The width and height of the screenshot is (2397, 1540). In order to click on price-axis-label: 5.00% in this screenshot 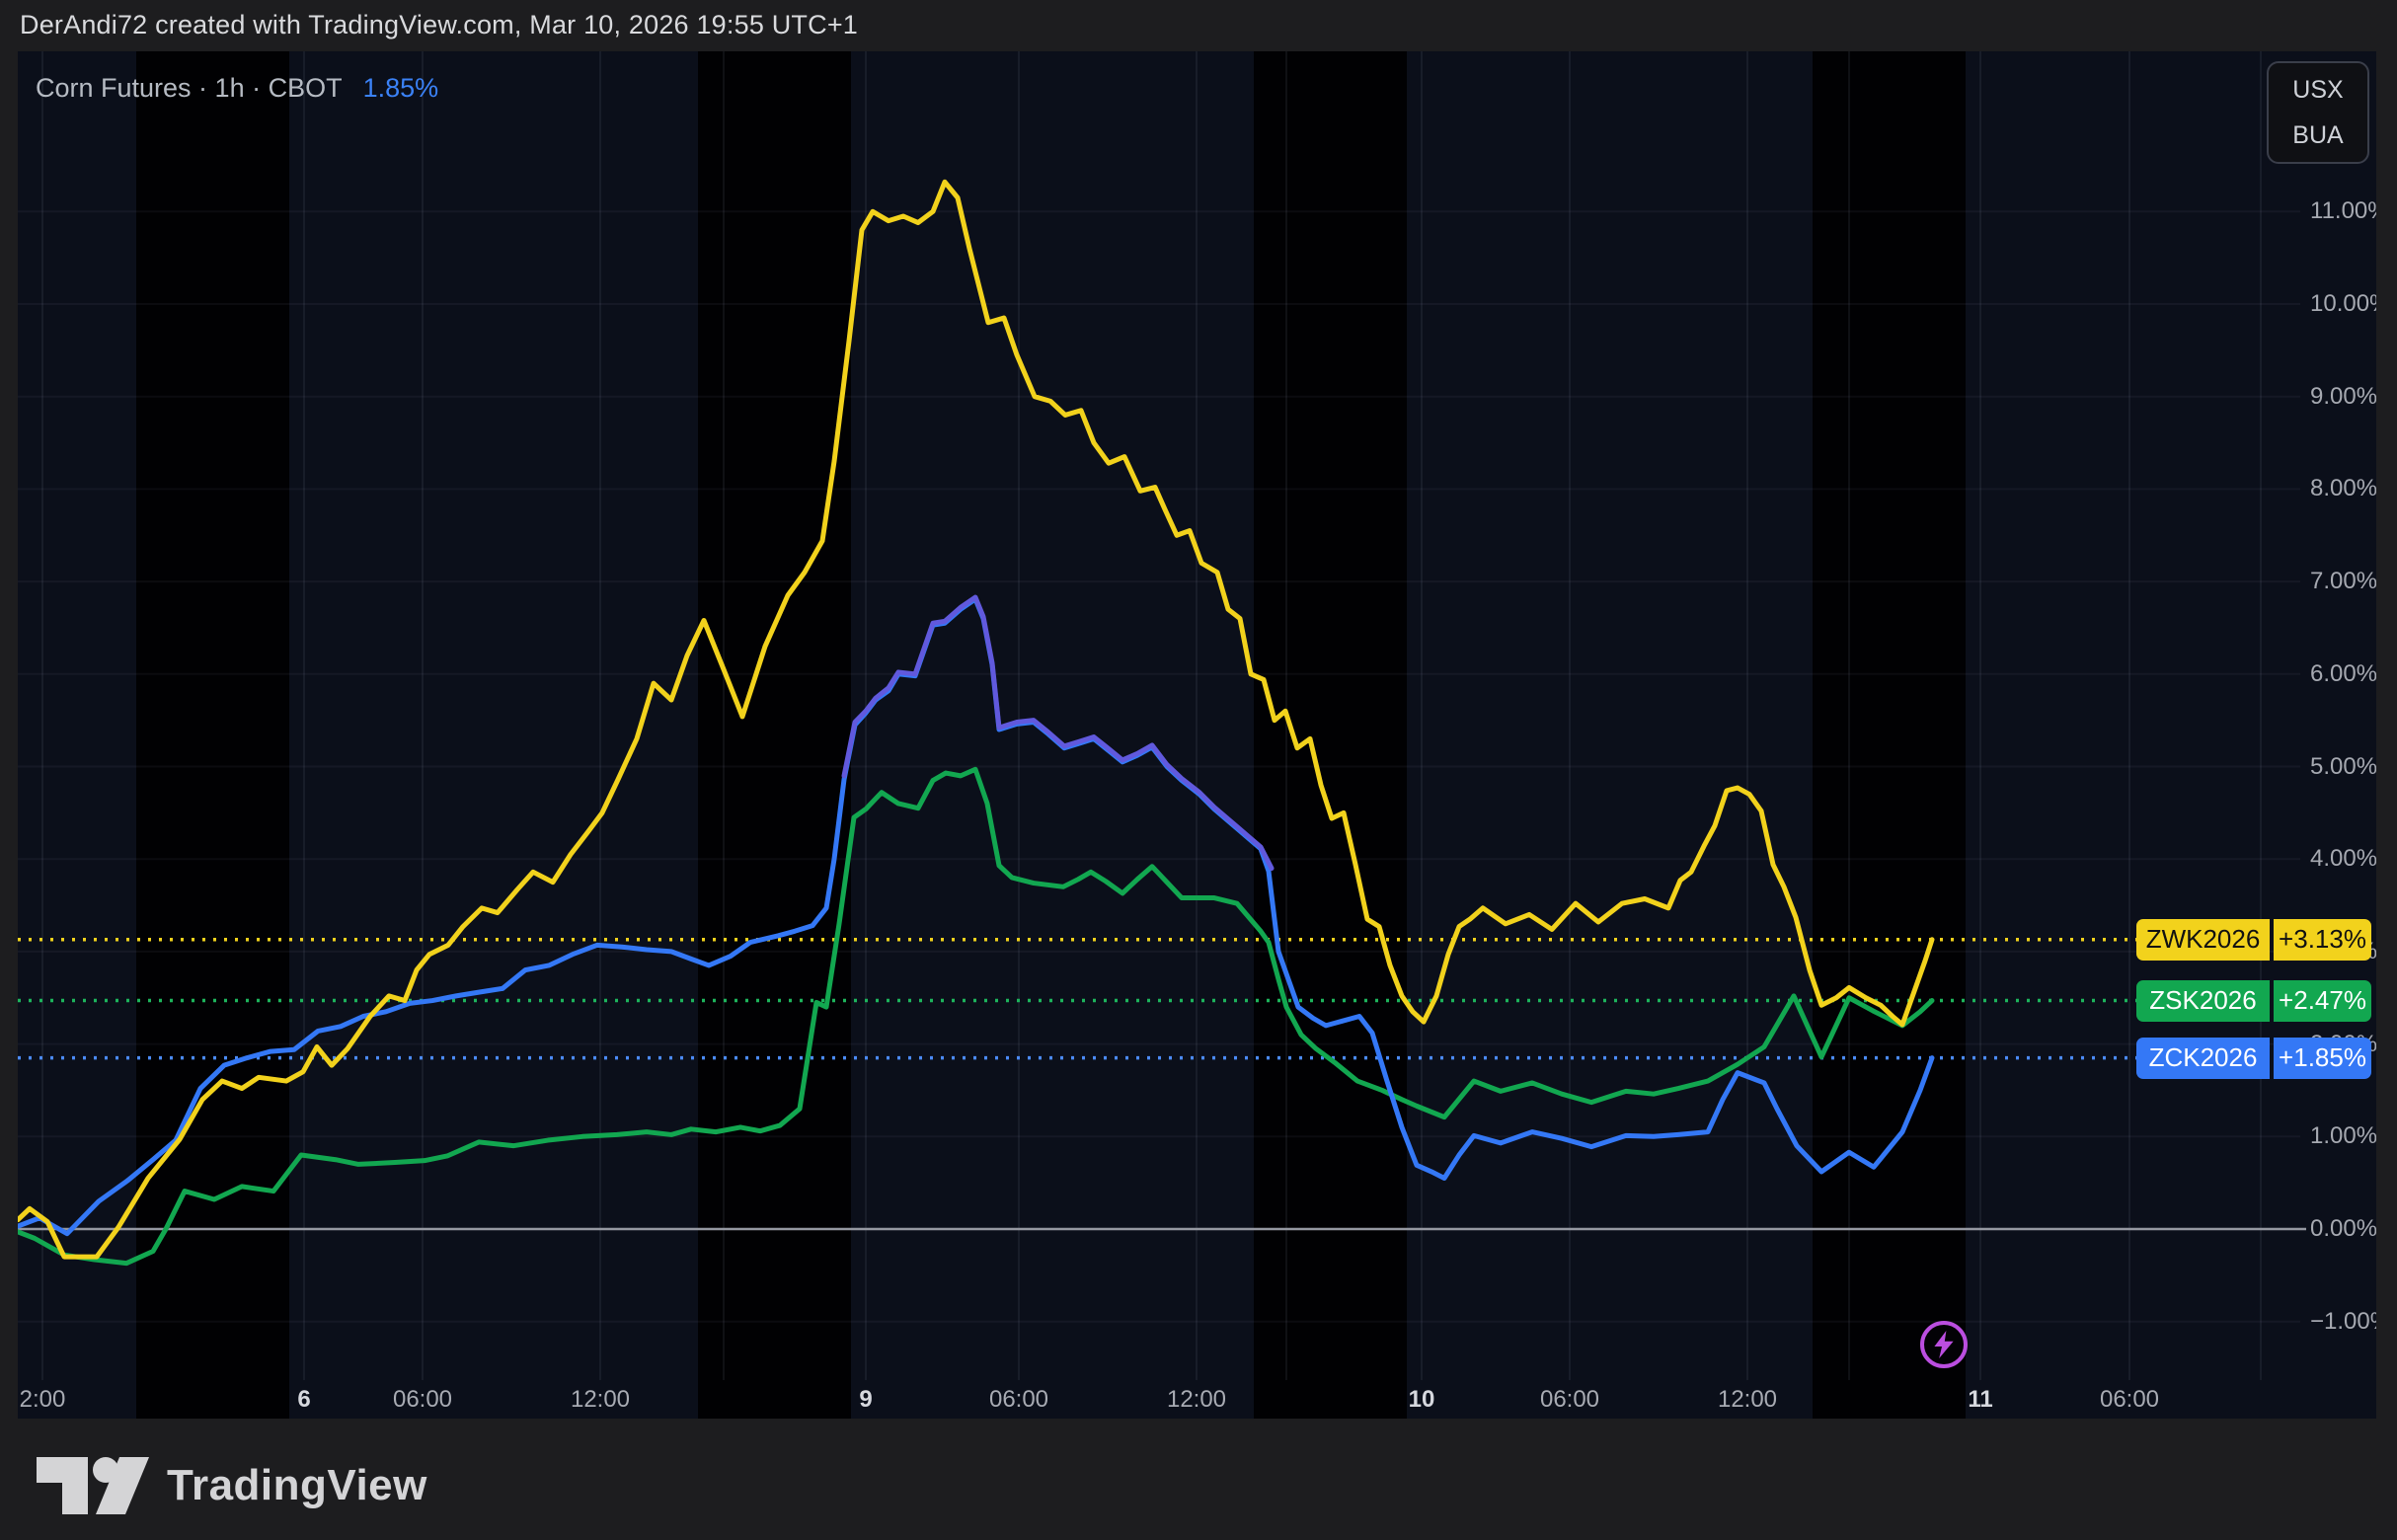, I will do `click(2343, 766)`.